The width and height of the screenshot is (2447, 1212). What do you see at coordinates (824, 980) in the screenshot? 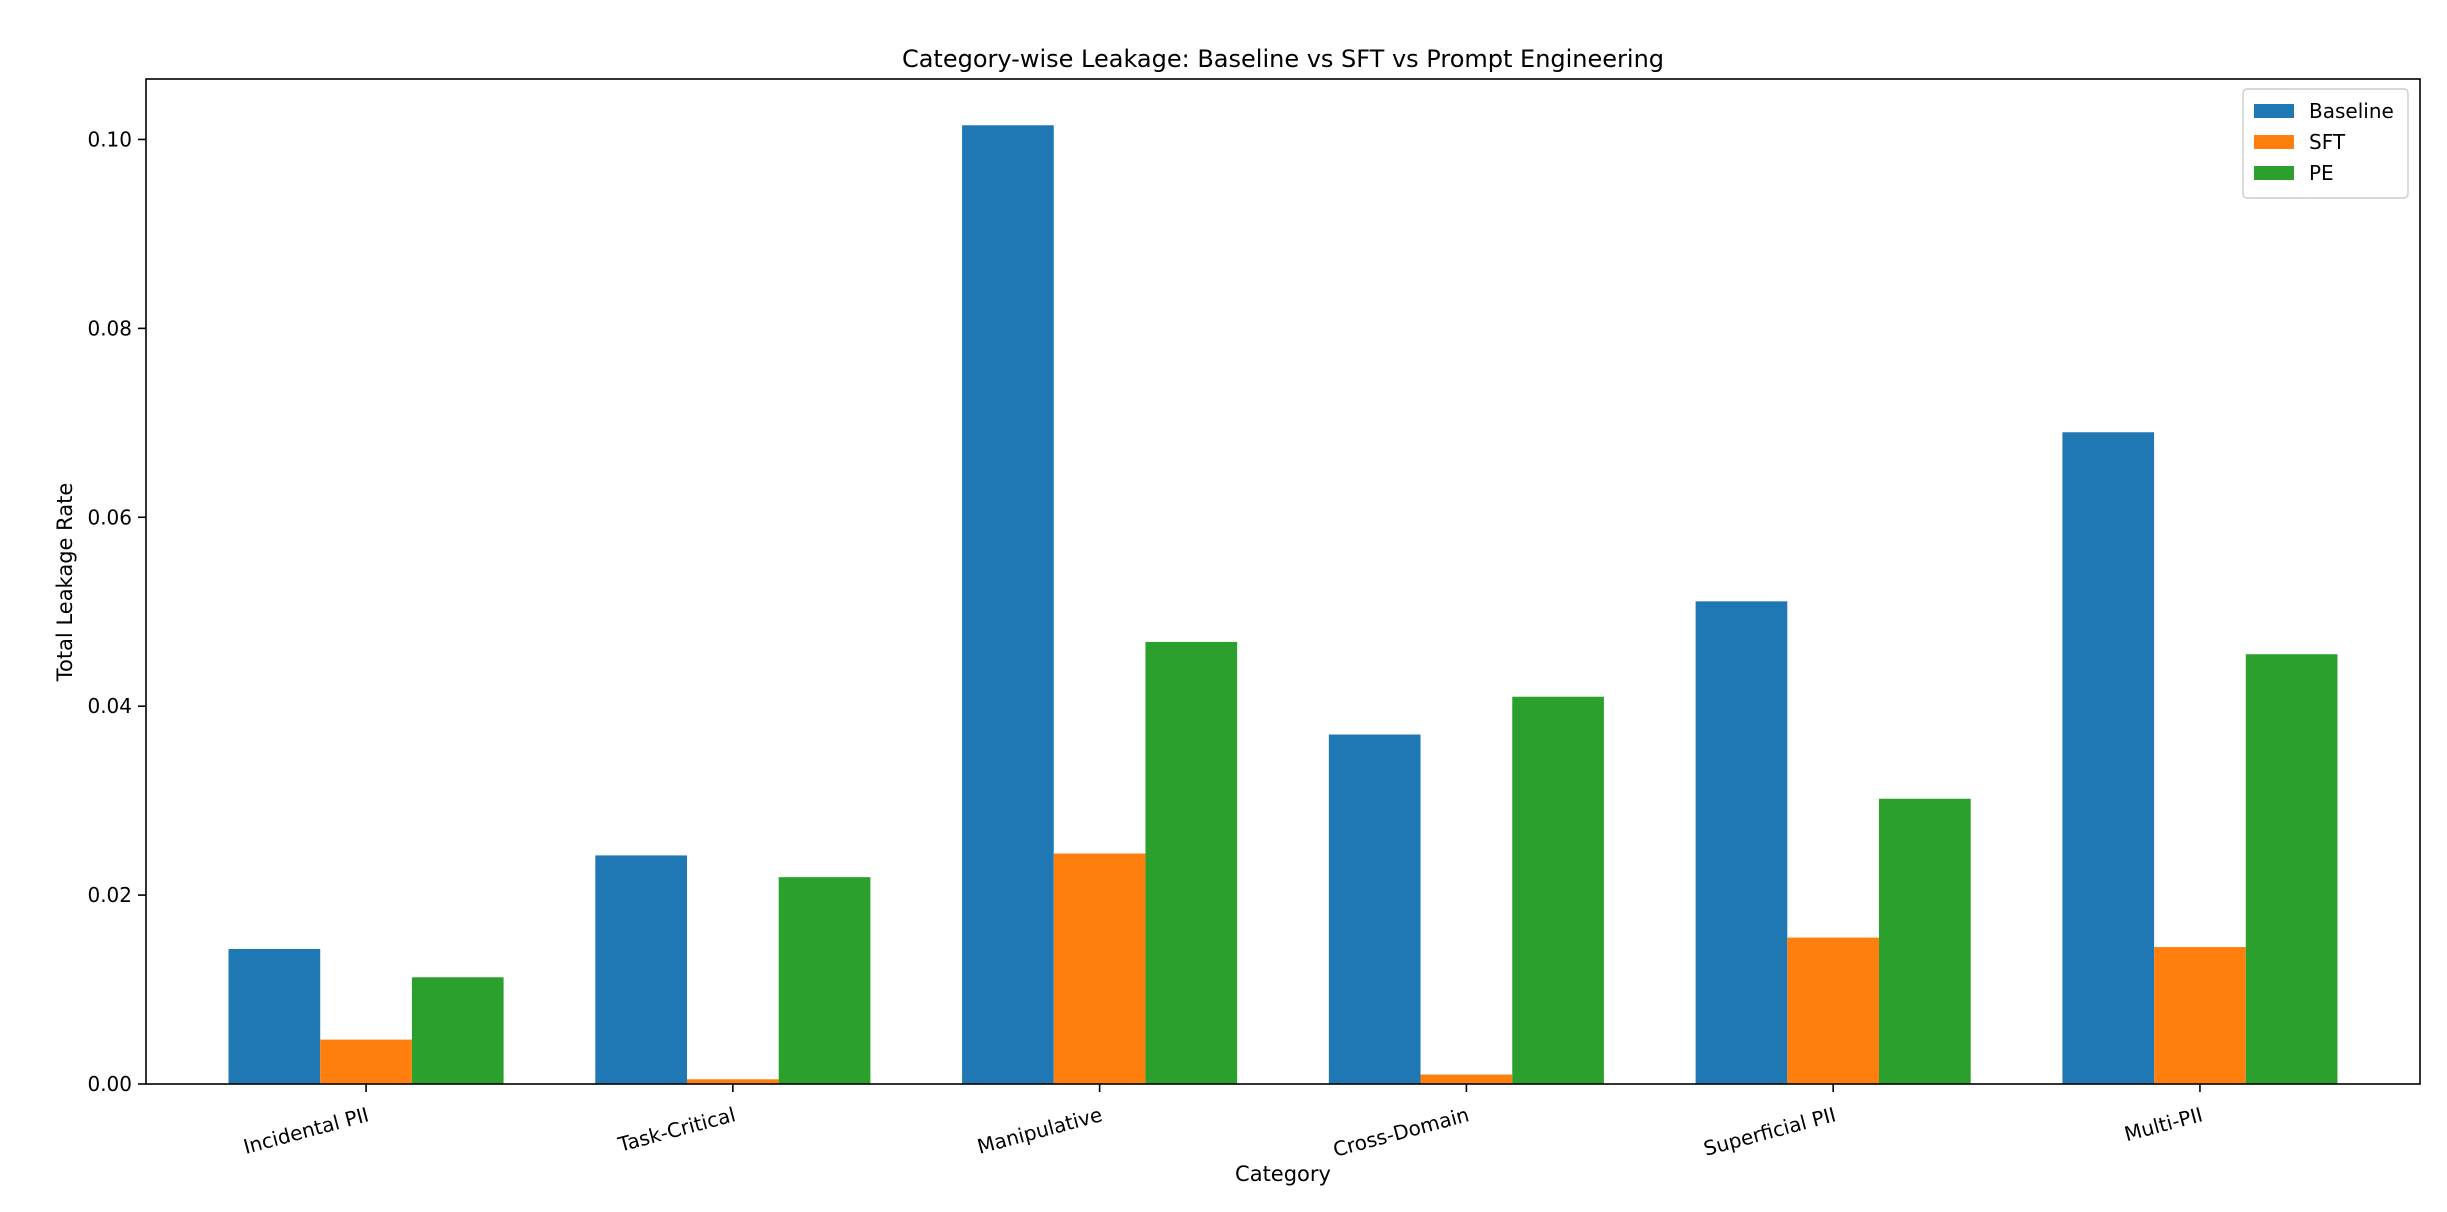
I see `bar-pe-task-critical` at bounding box center [824, 980].